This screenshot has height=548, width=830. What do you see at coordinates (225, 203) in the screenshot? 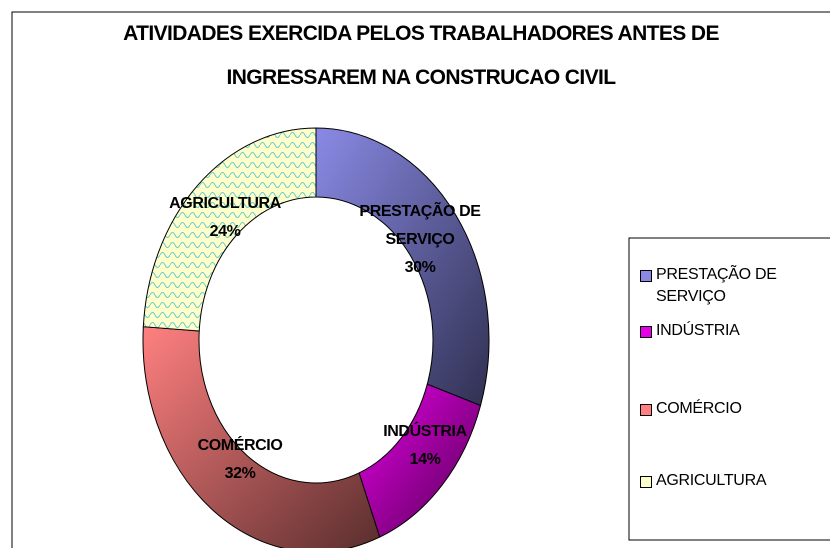
I see `data-label-category: AGRICULTURA` at bounding box center [225, 203].